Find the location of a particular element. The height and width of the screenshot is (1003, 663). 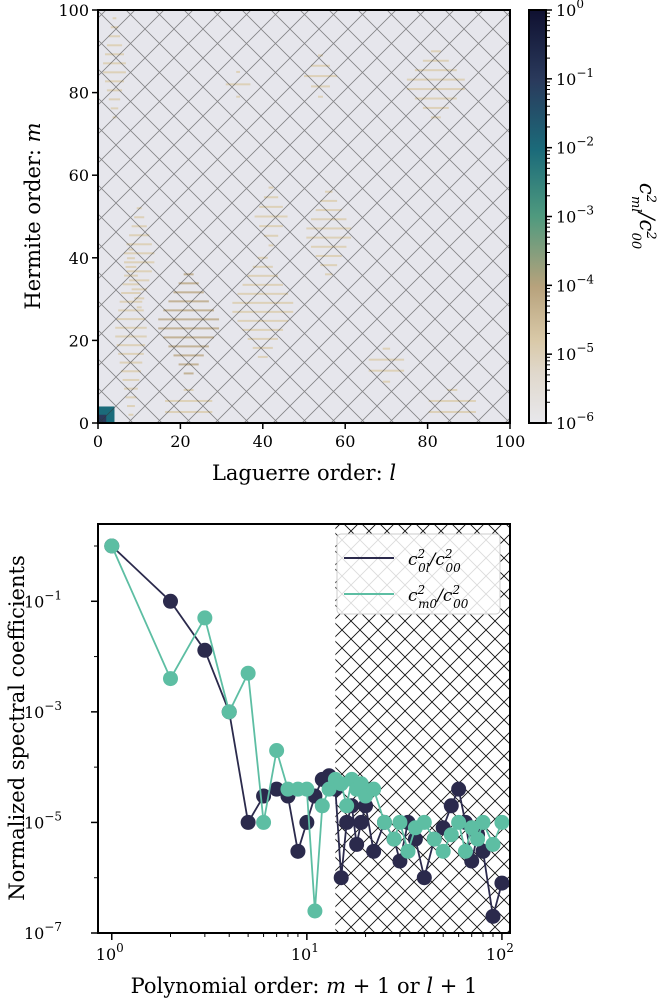

colorbar-tick-label: 10⁻⁴ is located at coordinates (575, 283).